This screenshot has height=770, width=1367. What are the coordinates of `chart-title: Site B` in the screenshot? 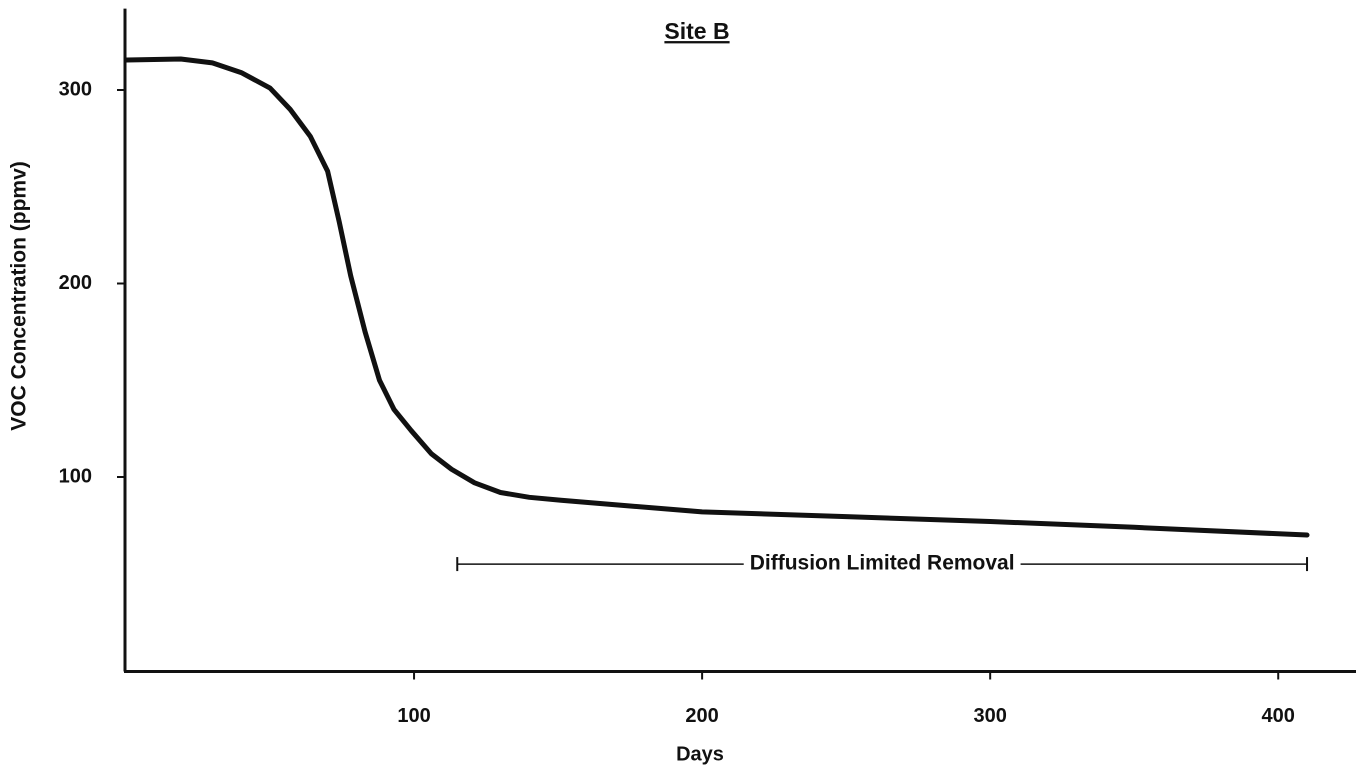 It's located at (696, 31).